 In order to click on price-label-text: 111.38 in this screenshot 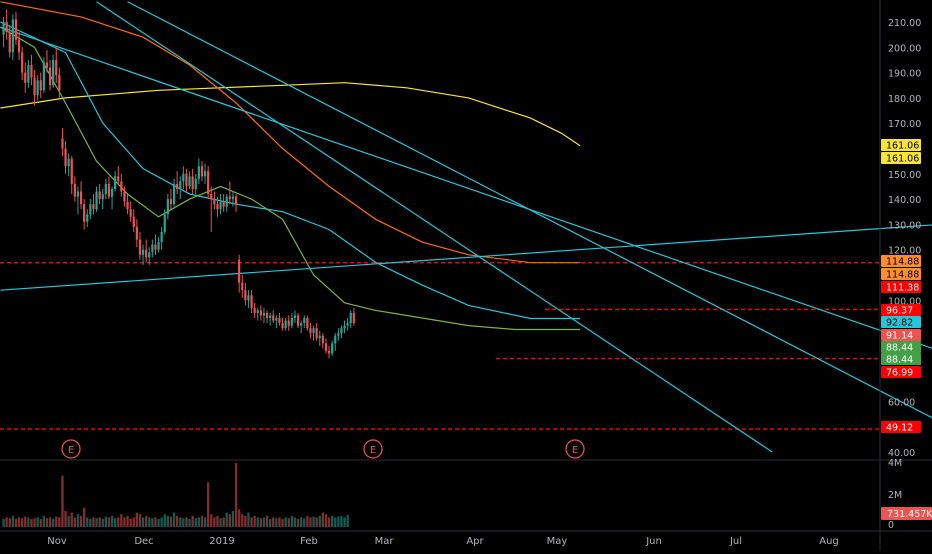, I will do `click(902, 288)`.